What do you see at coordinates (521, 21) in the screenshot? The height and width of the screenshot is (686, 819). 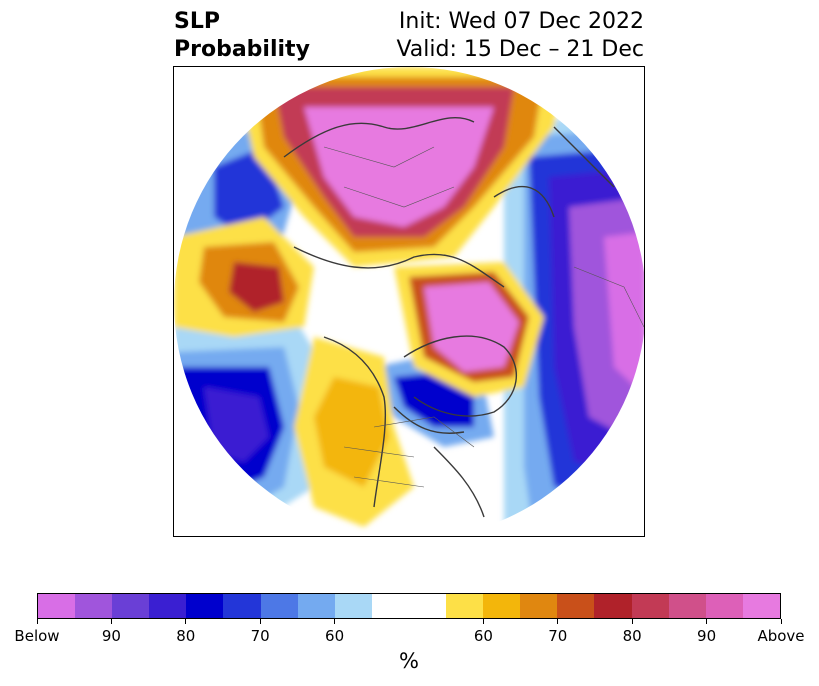 I see `init-date: Init: Wed 07 Dec 2022` at bounding box center [521, 21].